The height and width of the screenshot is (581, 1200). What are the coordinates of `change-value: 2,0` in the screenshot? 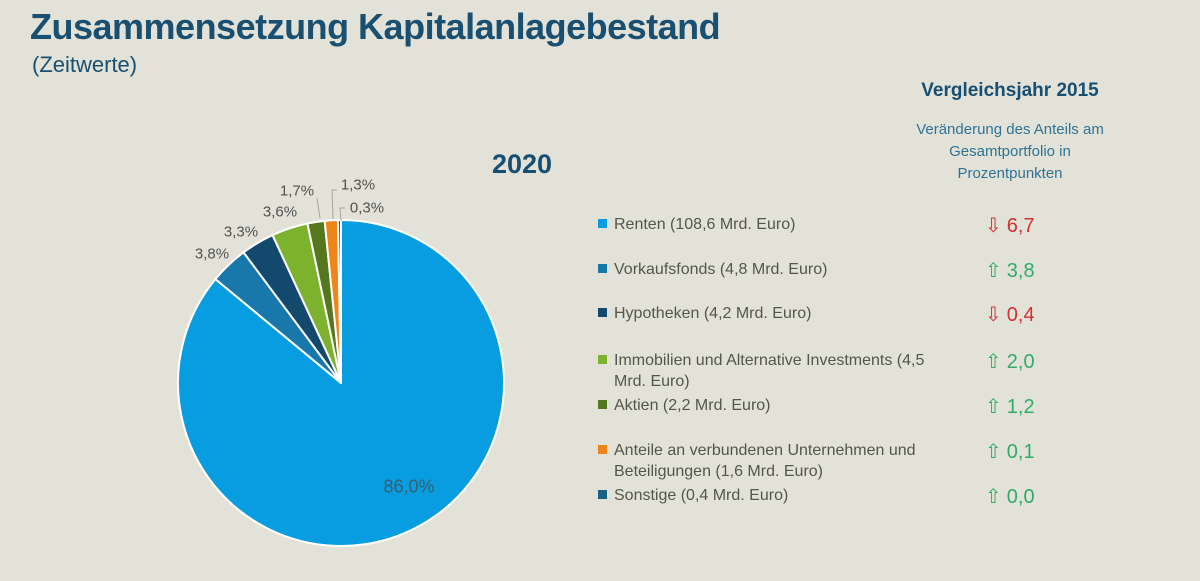 It's located at (1020, 362).